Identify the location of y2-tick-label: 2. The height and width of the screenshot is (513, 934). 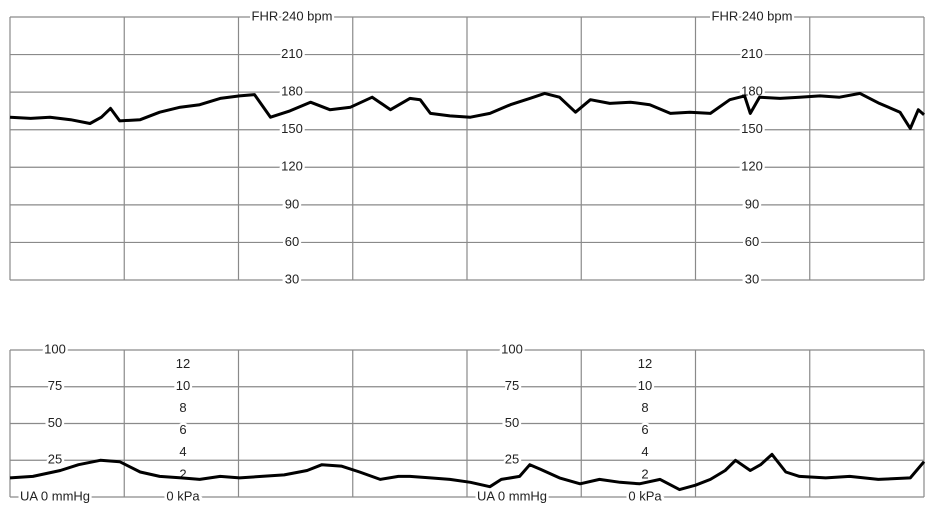
(644, 473).